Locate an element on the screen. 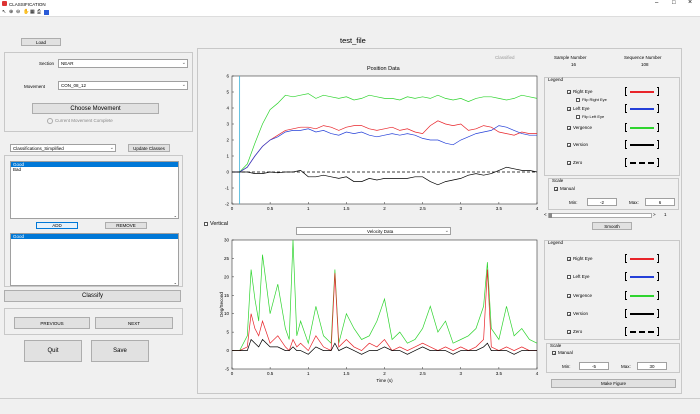 The width and height of the screenshot is (700, 414). min-value: -5 is located at coordinates (593, 366).